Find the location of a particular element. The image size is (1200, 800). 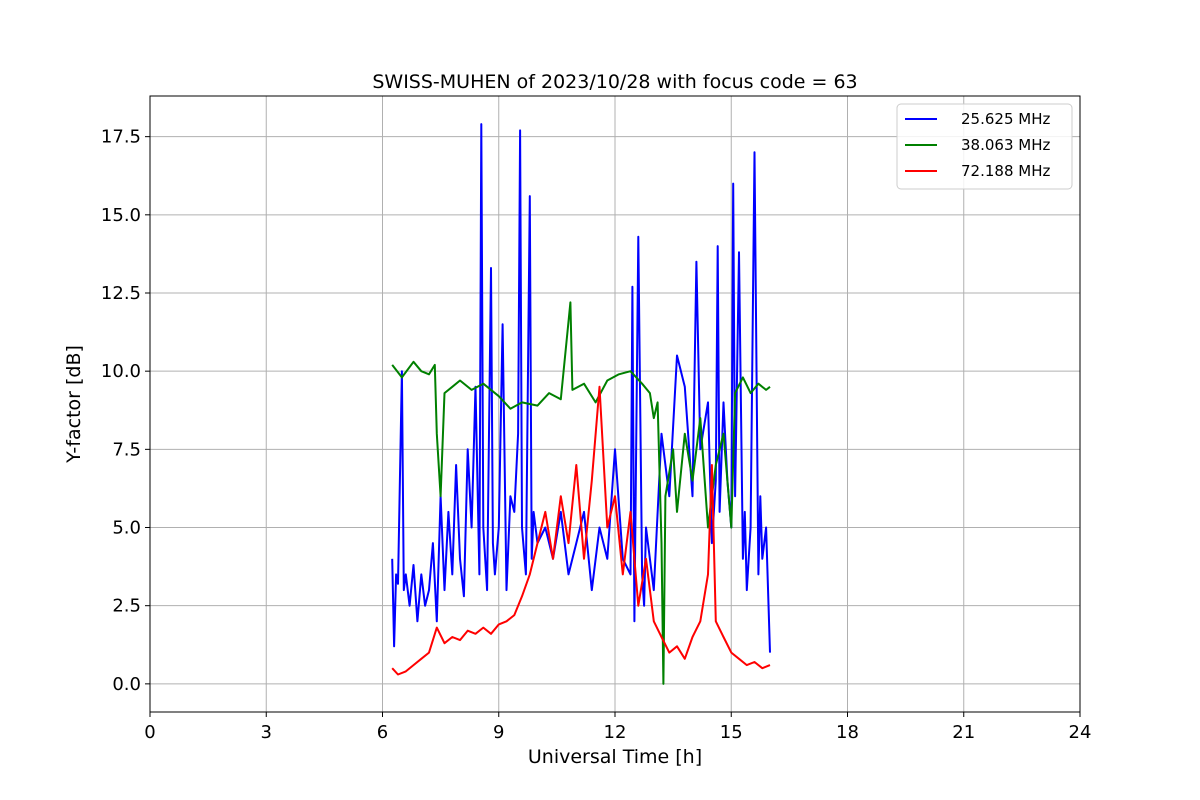

x-tick-label: 3 is located at coordinates (266, 732).